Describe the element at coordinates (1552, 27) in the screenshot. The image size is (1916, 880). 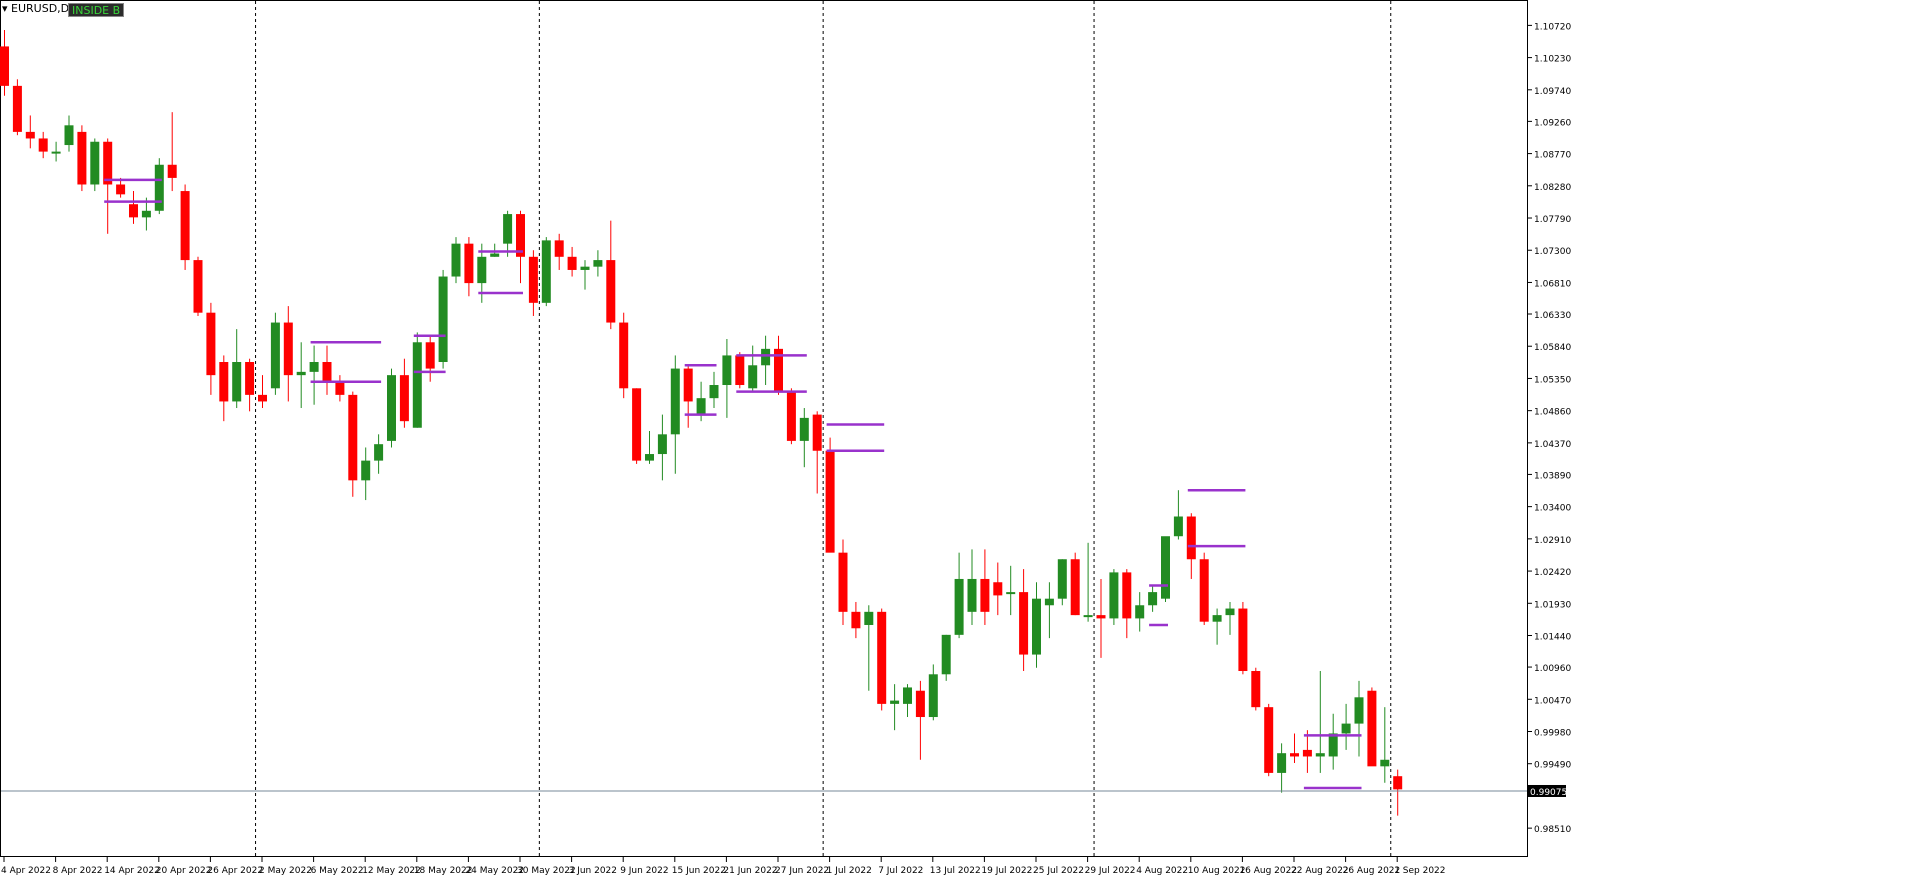
I see `y-tick-label: 1.10720` at that location.